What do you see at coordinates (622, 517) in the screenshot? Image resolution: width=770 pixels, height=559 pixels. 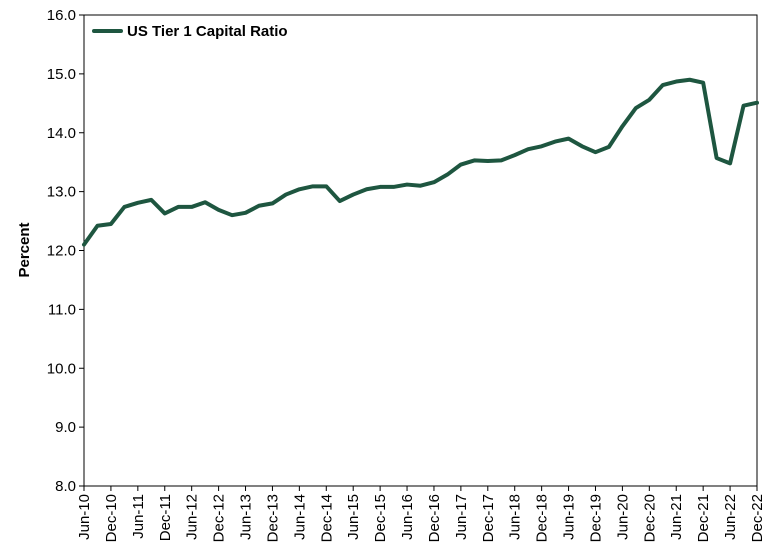 I see `x-tick-label: Jun-20` at bounding box center [622, 517].